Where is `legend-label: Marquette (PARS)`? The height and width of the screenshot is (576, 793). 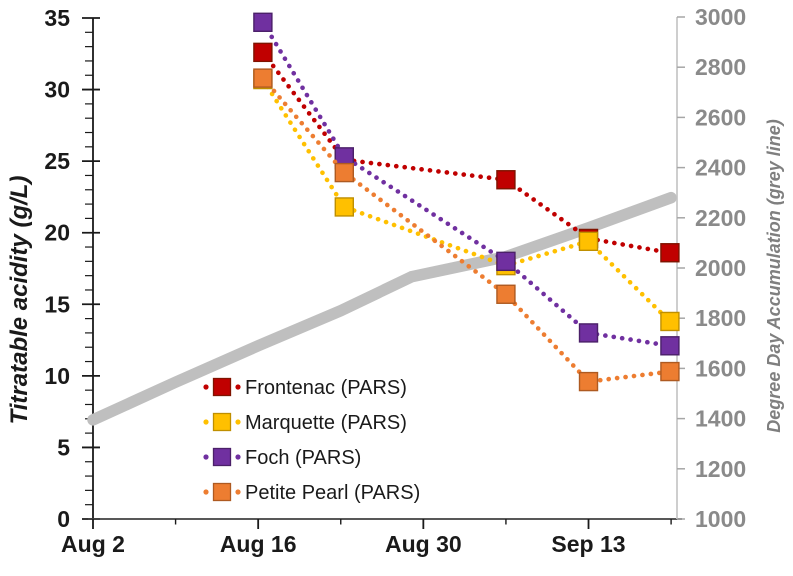 legend-label: Marquette (PARS) is located at coordinates (326, 423).